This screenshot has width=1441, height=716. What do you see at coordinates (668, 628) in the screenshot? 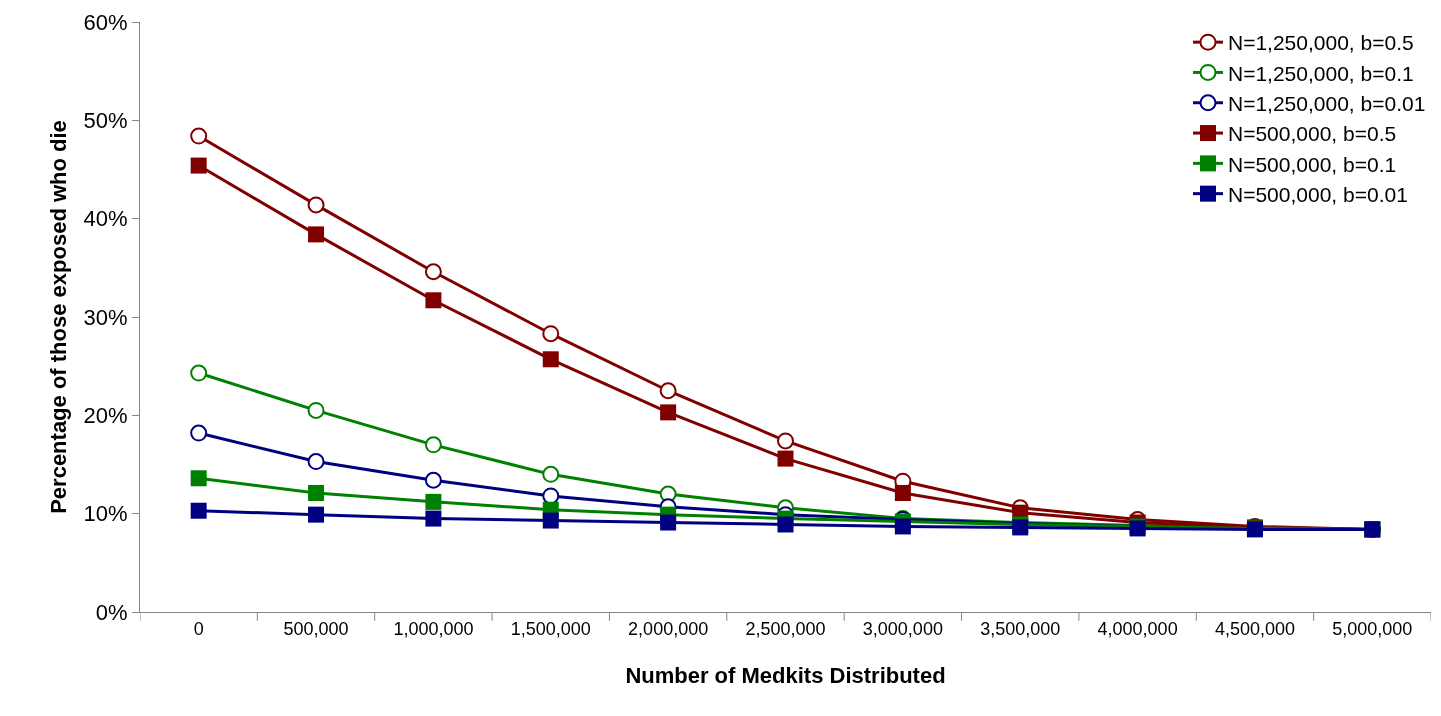
I see `x-tick-label: 2,000,000` at bounding box center [668, 628].